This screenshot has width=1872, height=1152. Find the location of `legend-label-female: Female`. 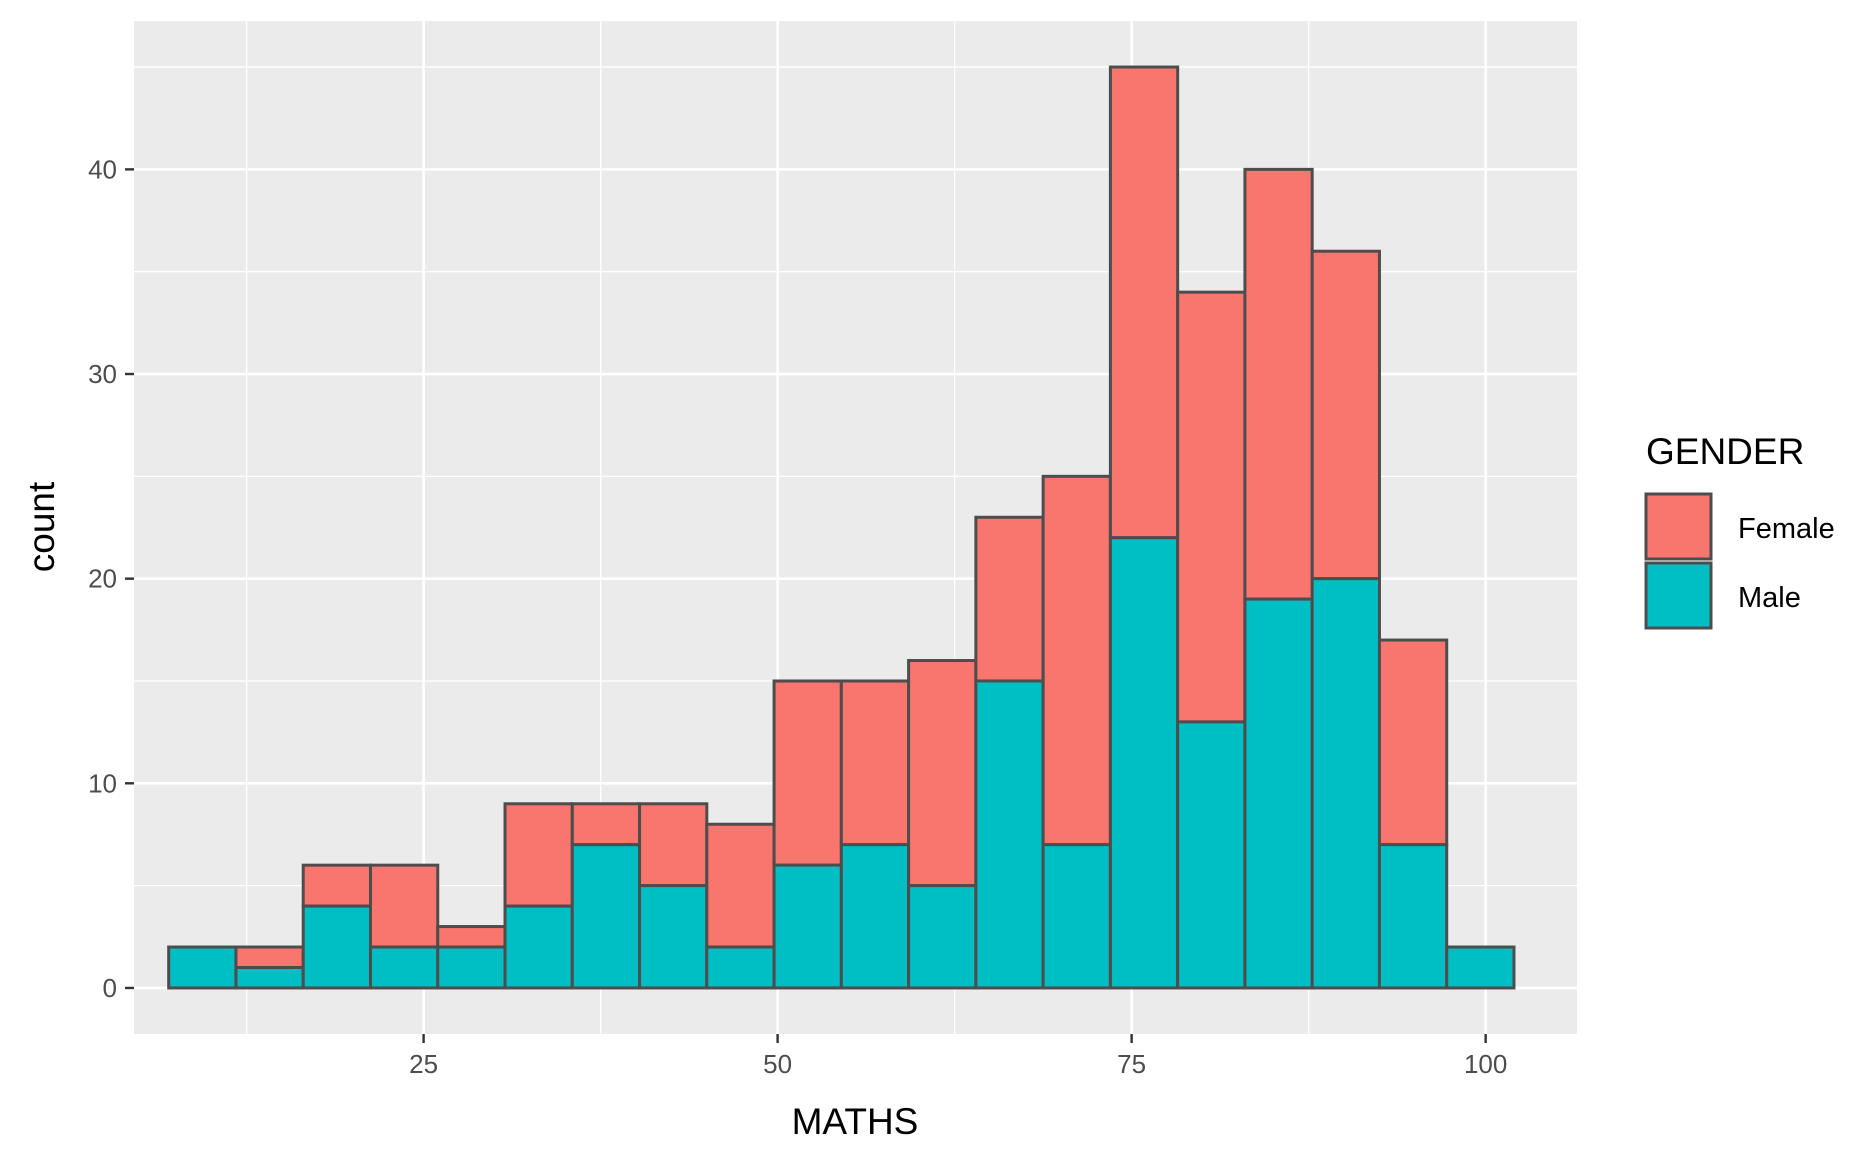

legend-label-female: Female is located at coordinates (1786, 529).